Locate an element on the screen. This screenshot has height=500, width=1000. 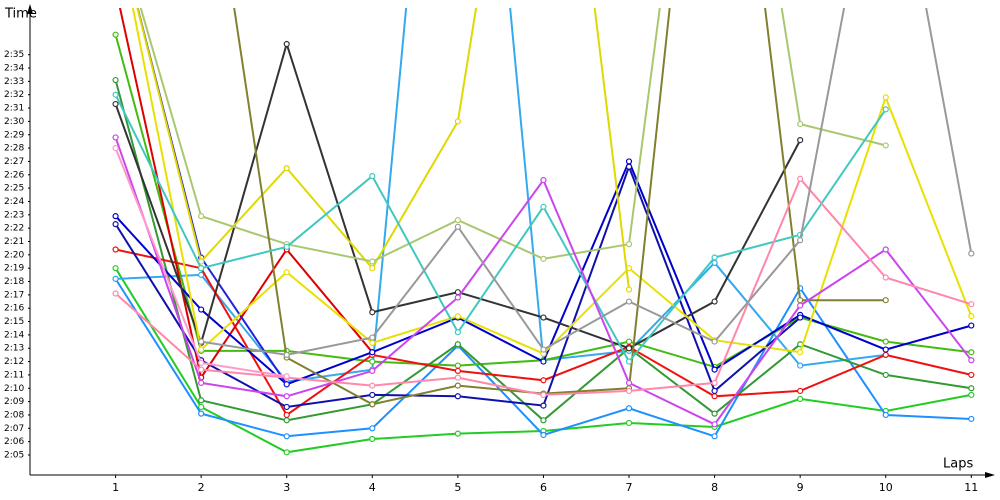
x-tick-label: 9 is located at coordinates (800, 487).